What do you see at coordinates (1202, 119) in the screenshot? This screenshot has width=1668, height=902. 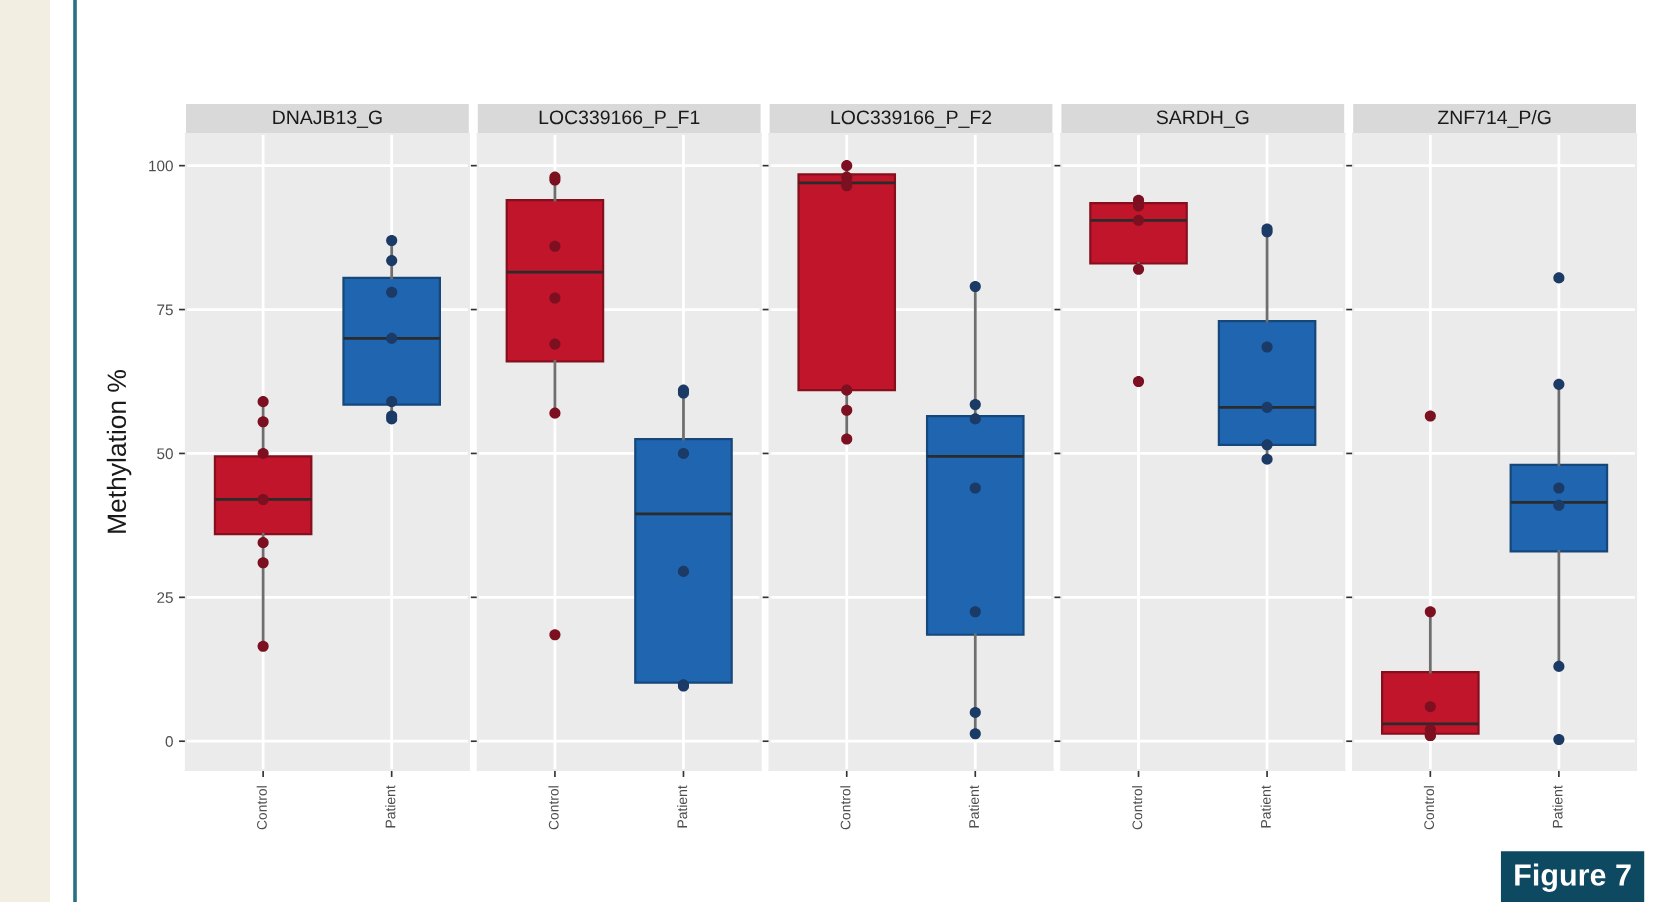 I see `chart-title: SARDH_G` at bounding box center [1202, 119].